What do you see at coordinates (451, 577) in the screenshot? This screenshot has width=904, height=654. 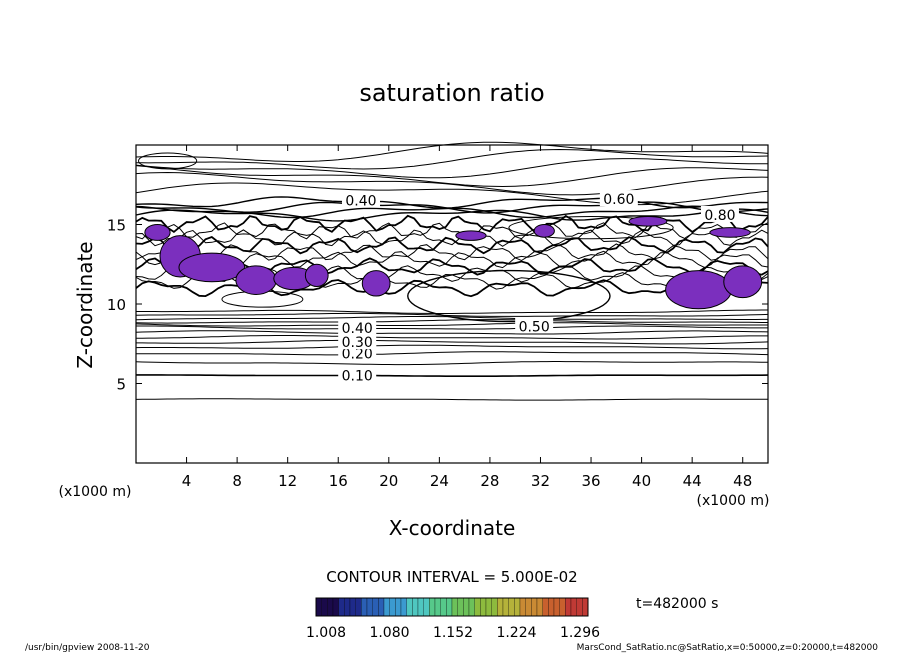 I see `contour-interval: CONTOUR INTERVAL = 5.000E-02` at bounding box center [451, 577].